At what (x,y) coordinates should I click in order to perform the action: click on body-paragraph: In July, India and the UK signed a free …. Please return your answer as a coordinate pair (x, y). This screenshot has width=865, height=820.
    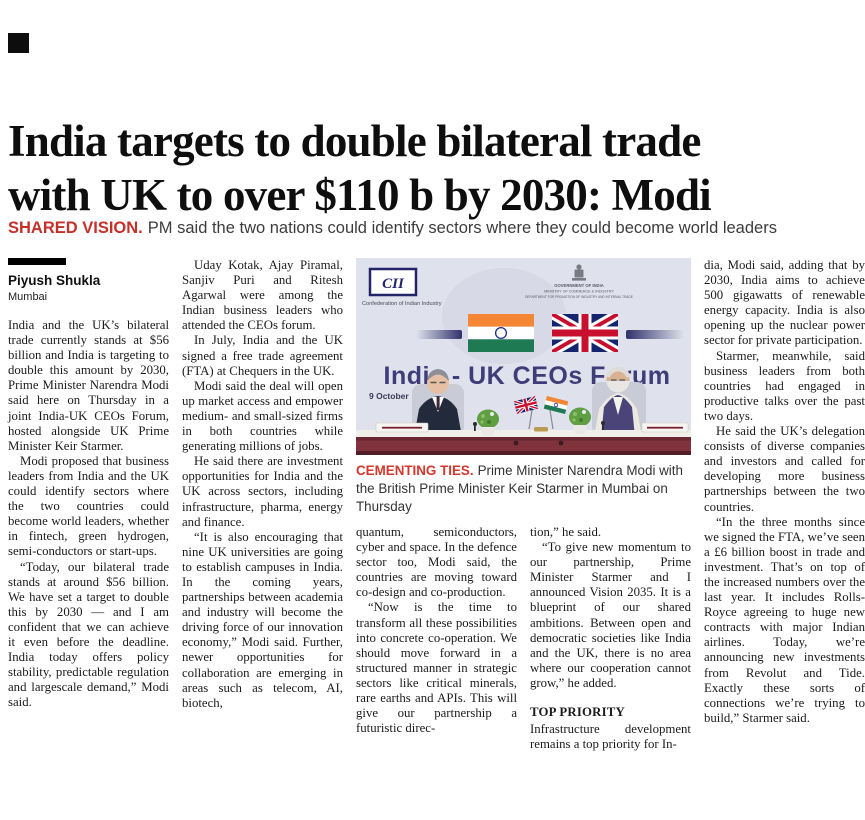
    Looking at the image, I should click on (262, 355).